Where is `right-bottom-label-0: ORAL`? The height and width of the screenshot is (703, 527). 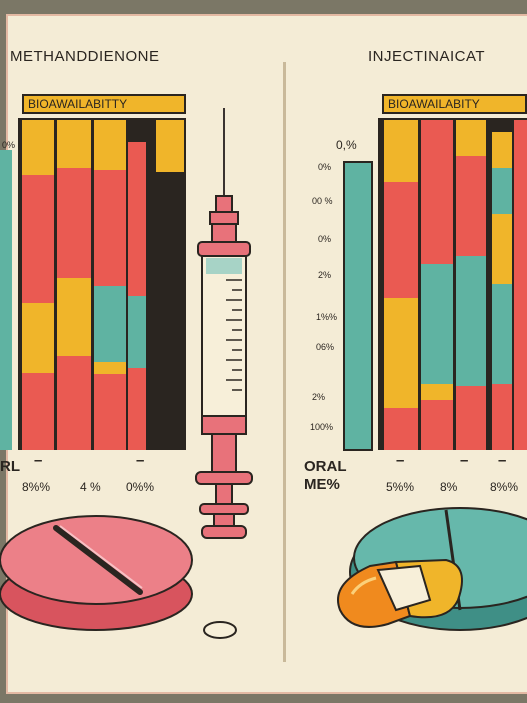
right-bottom-label-0: ORAL is located at coordinates (325, 466).